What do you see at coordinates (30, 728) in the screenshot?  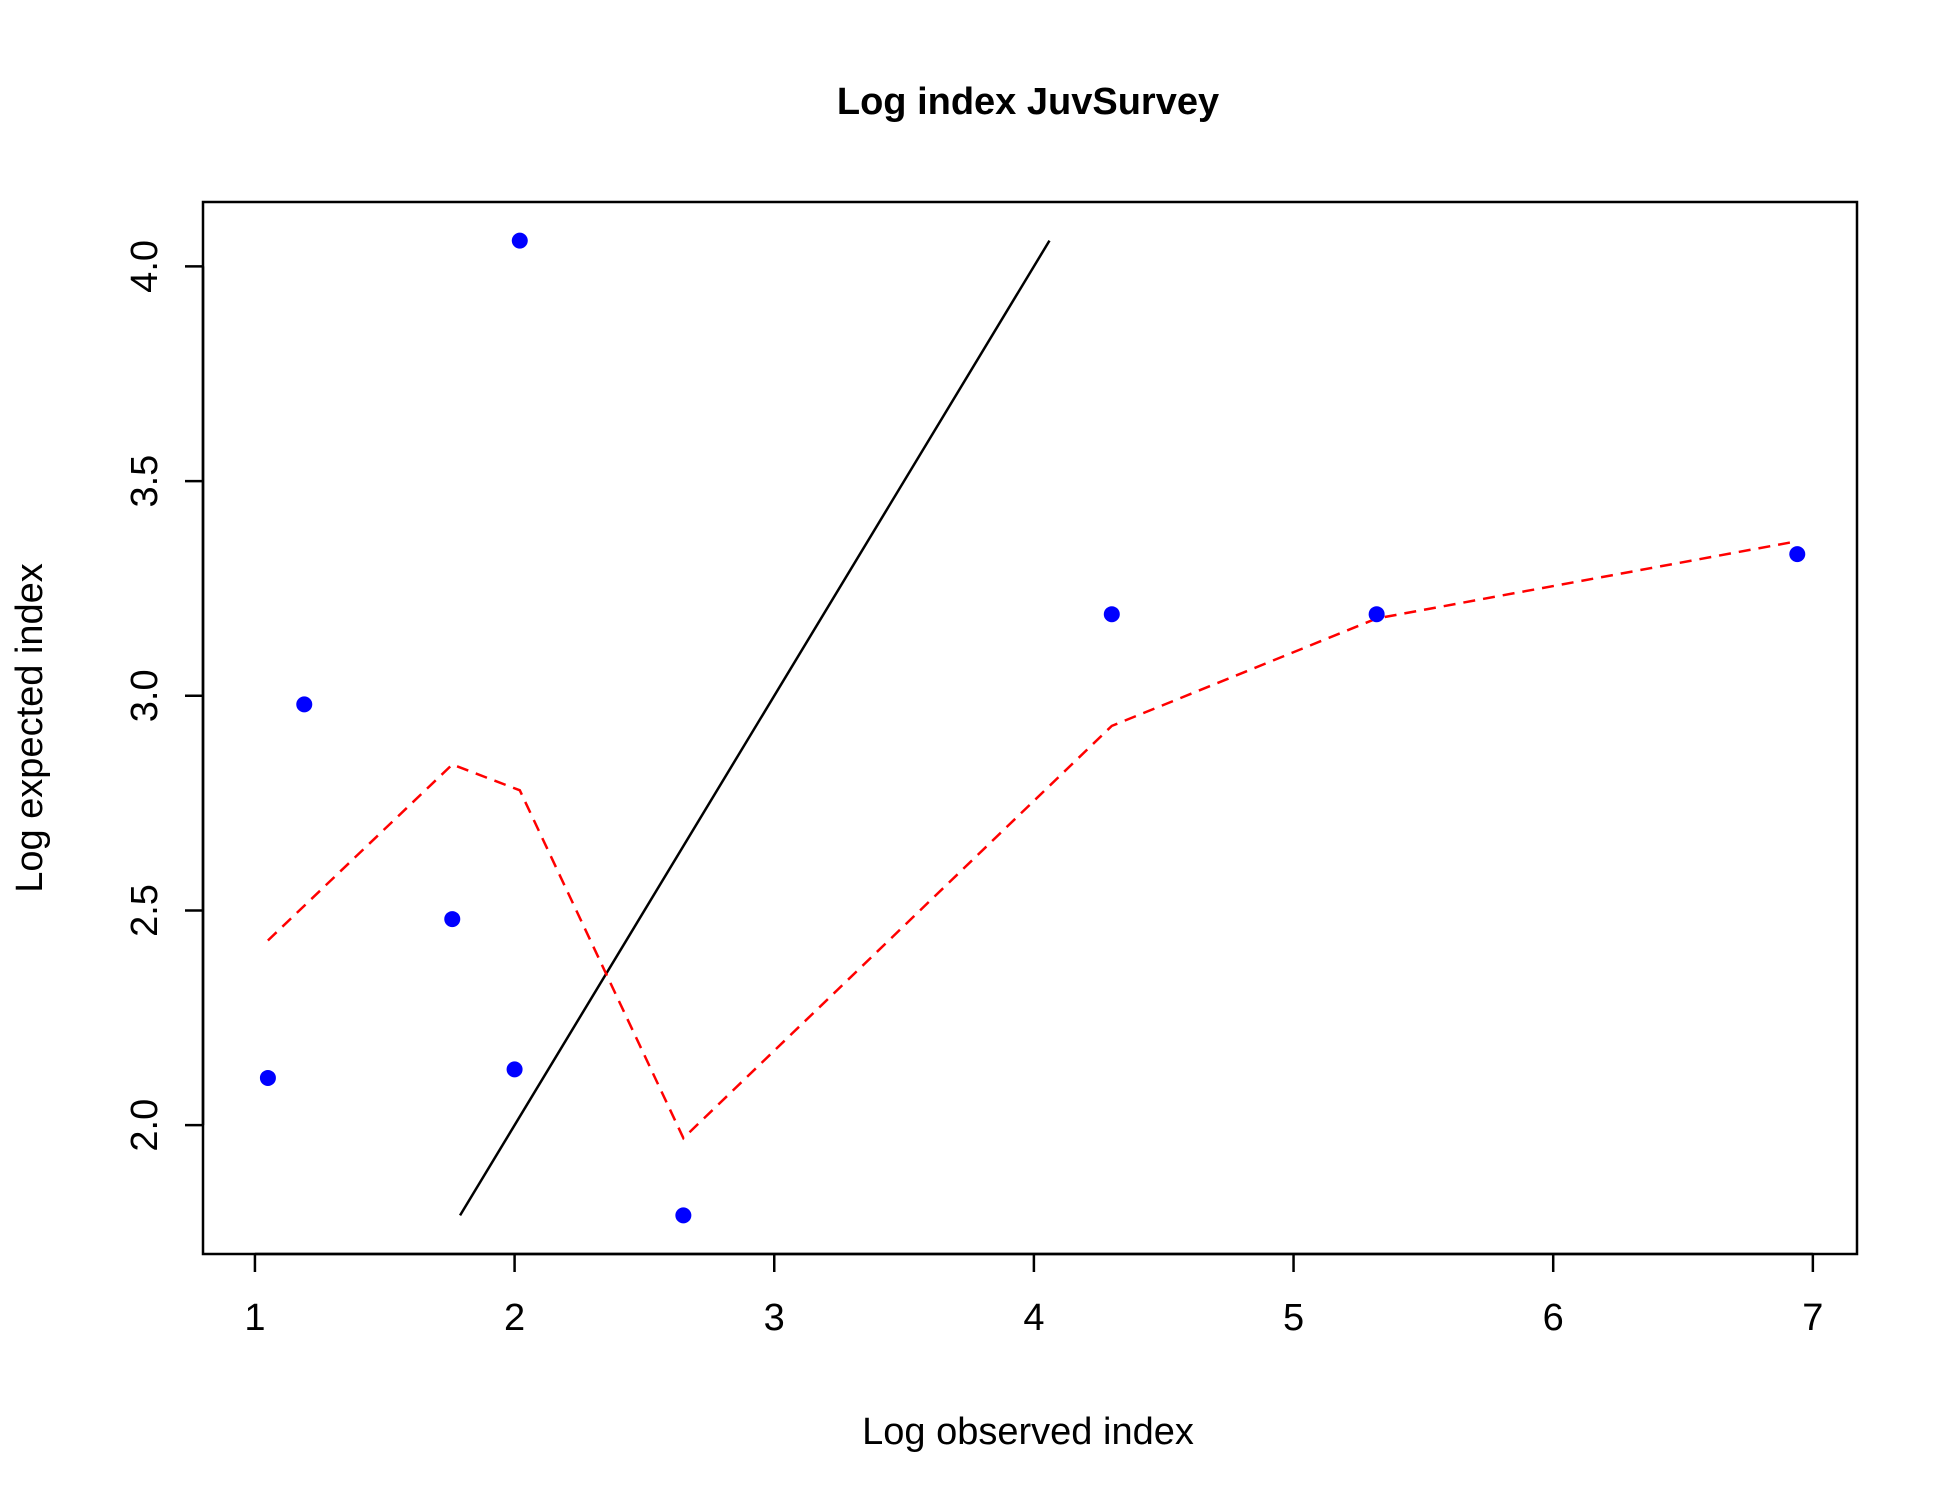 I see `y-axis-label: Log expected index` at bounding box center [30, 728].